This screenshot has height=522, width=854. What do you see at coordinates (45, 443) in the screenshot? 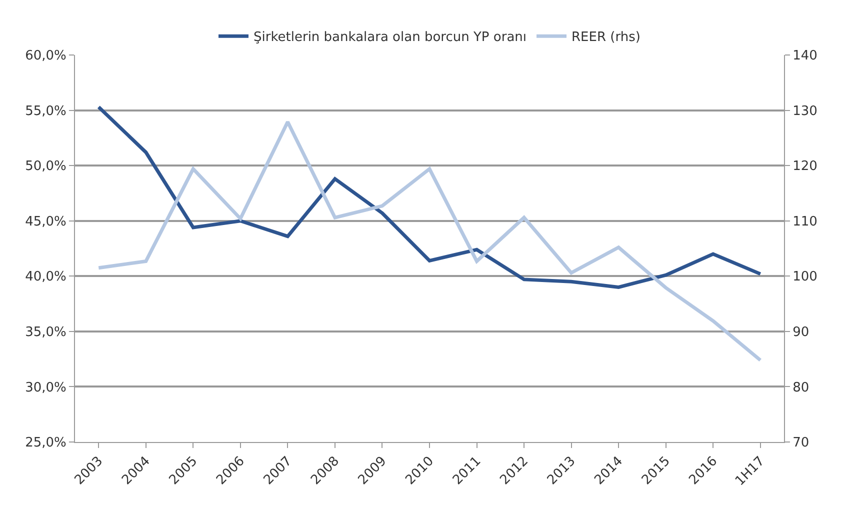
I see `y-tick-label: 25,0%` at bounding box center [45, 443].